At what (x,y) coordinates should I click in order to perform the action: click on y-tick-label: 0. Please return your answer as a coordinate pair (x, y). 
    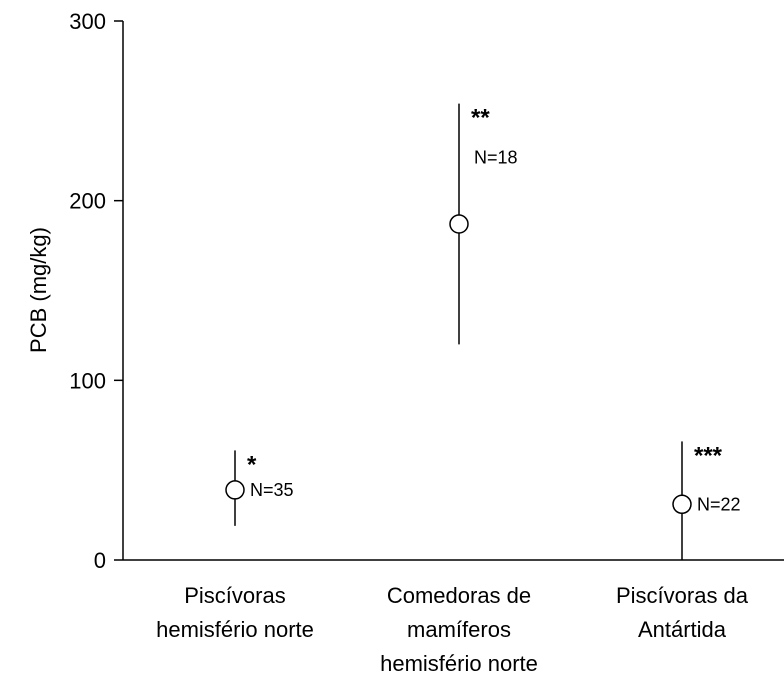
    Looking at the image, I should click on (100, 560).